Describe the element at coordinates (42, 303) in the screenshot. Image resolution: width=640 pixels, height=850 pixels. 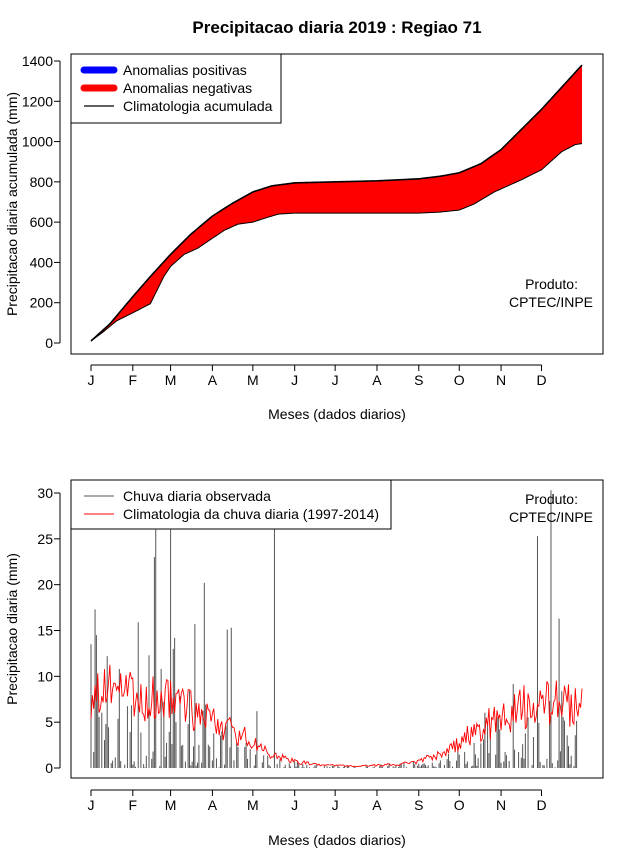
I see `y-tick-label: 200` at that location.